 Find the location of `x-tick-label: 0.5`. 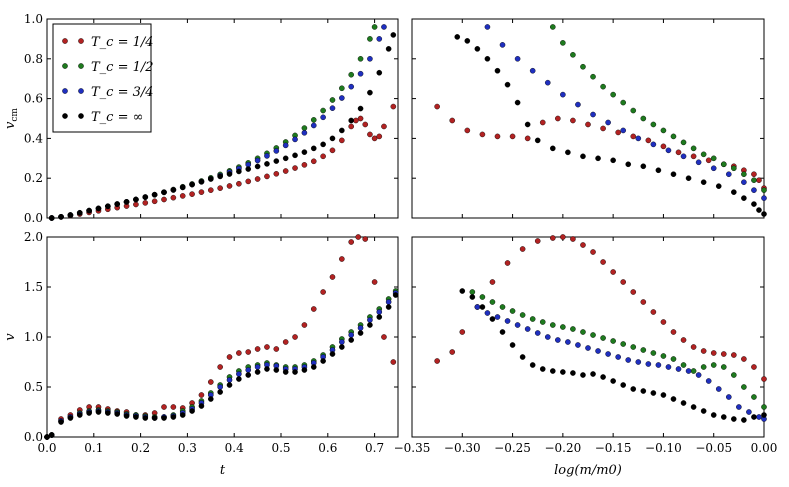

x-tick-label: 0.5 is located at coordinates (280, 448).